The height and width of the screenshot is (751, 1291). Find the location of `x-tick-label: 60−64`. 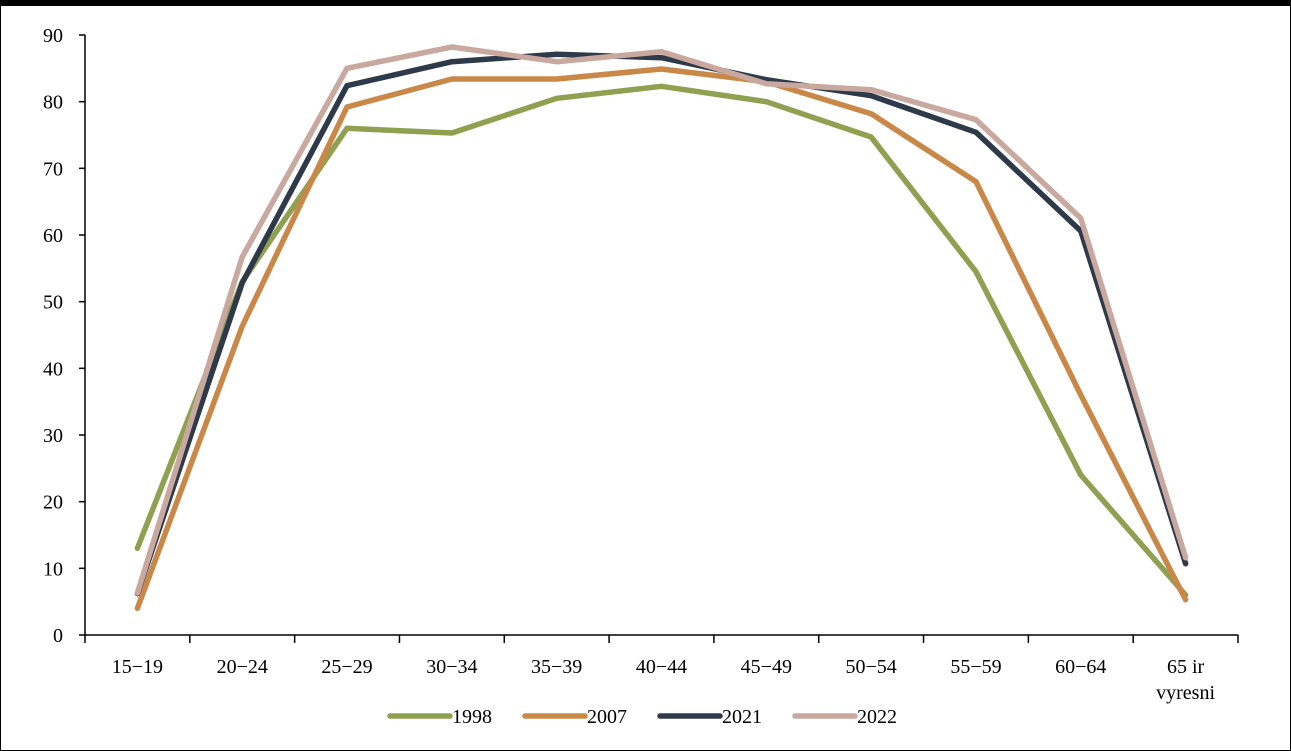

x-tick-label: 60−64 is located at coordinates (1080, 667).